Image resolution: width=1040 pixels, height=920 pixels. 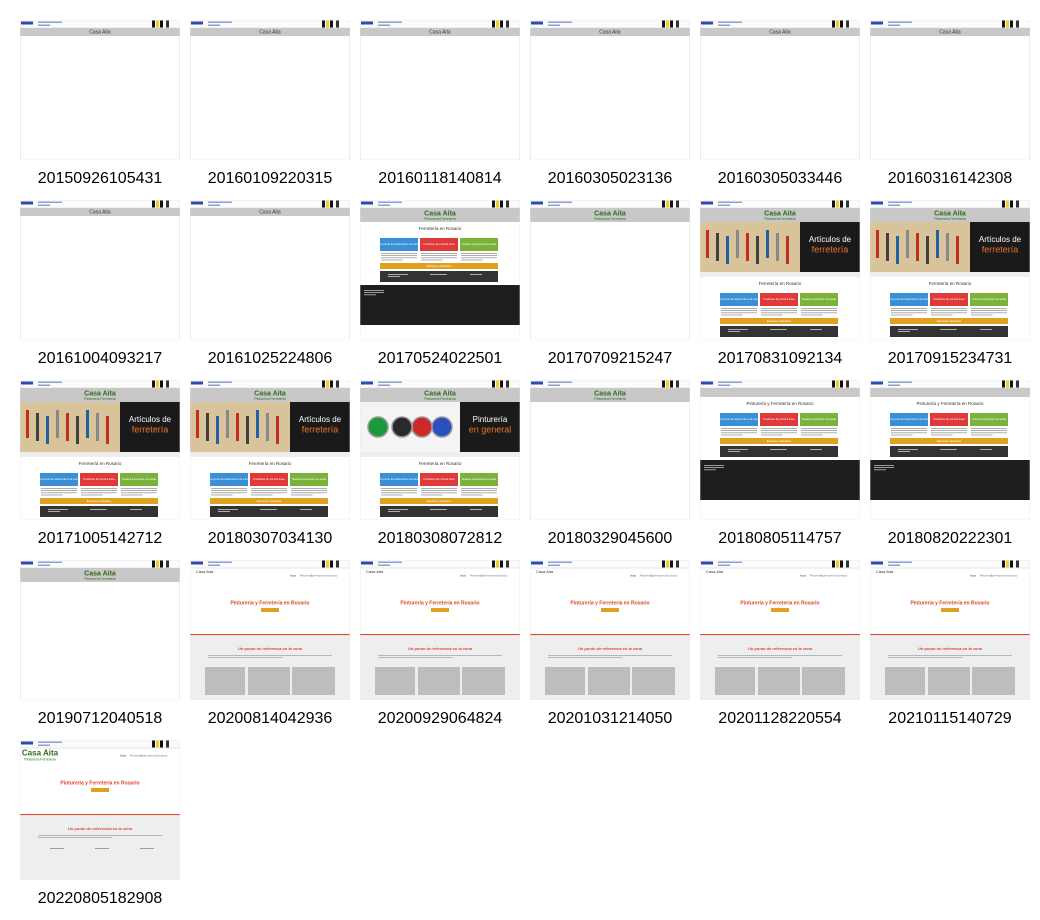 What do you see at coordinates (950, 178) in the screenshot?
I see `capture-timestamp: 20160316142308` at bounding box center [950, 178].